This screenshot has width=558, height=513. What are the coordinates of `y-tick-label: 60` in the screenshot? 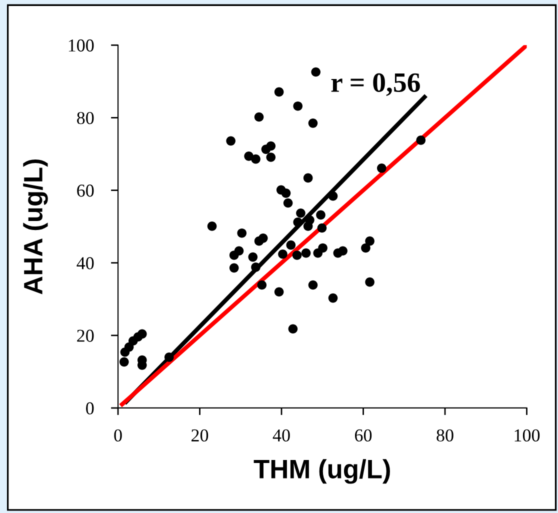 It's located at (85, 190).